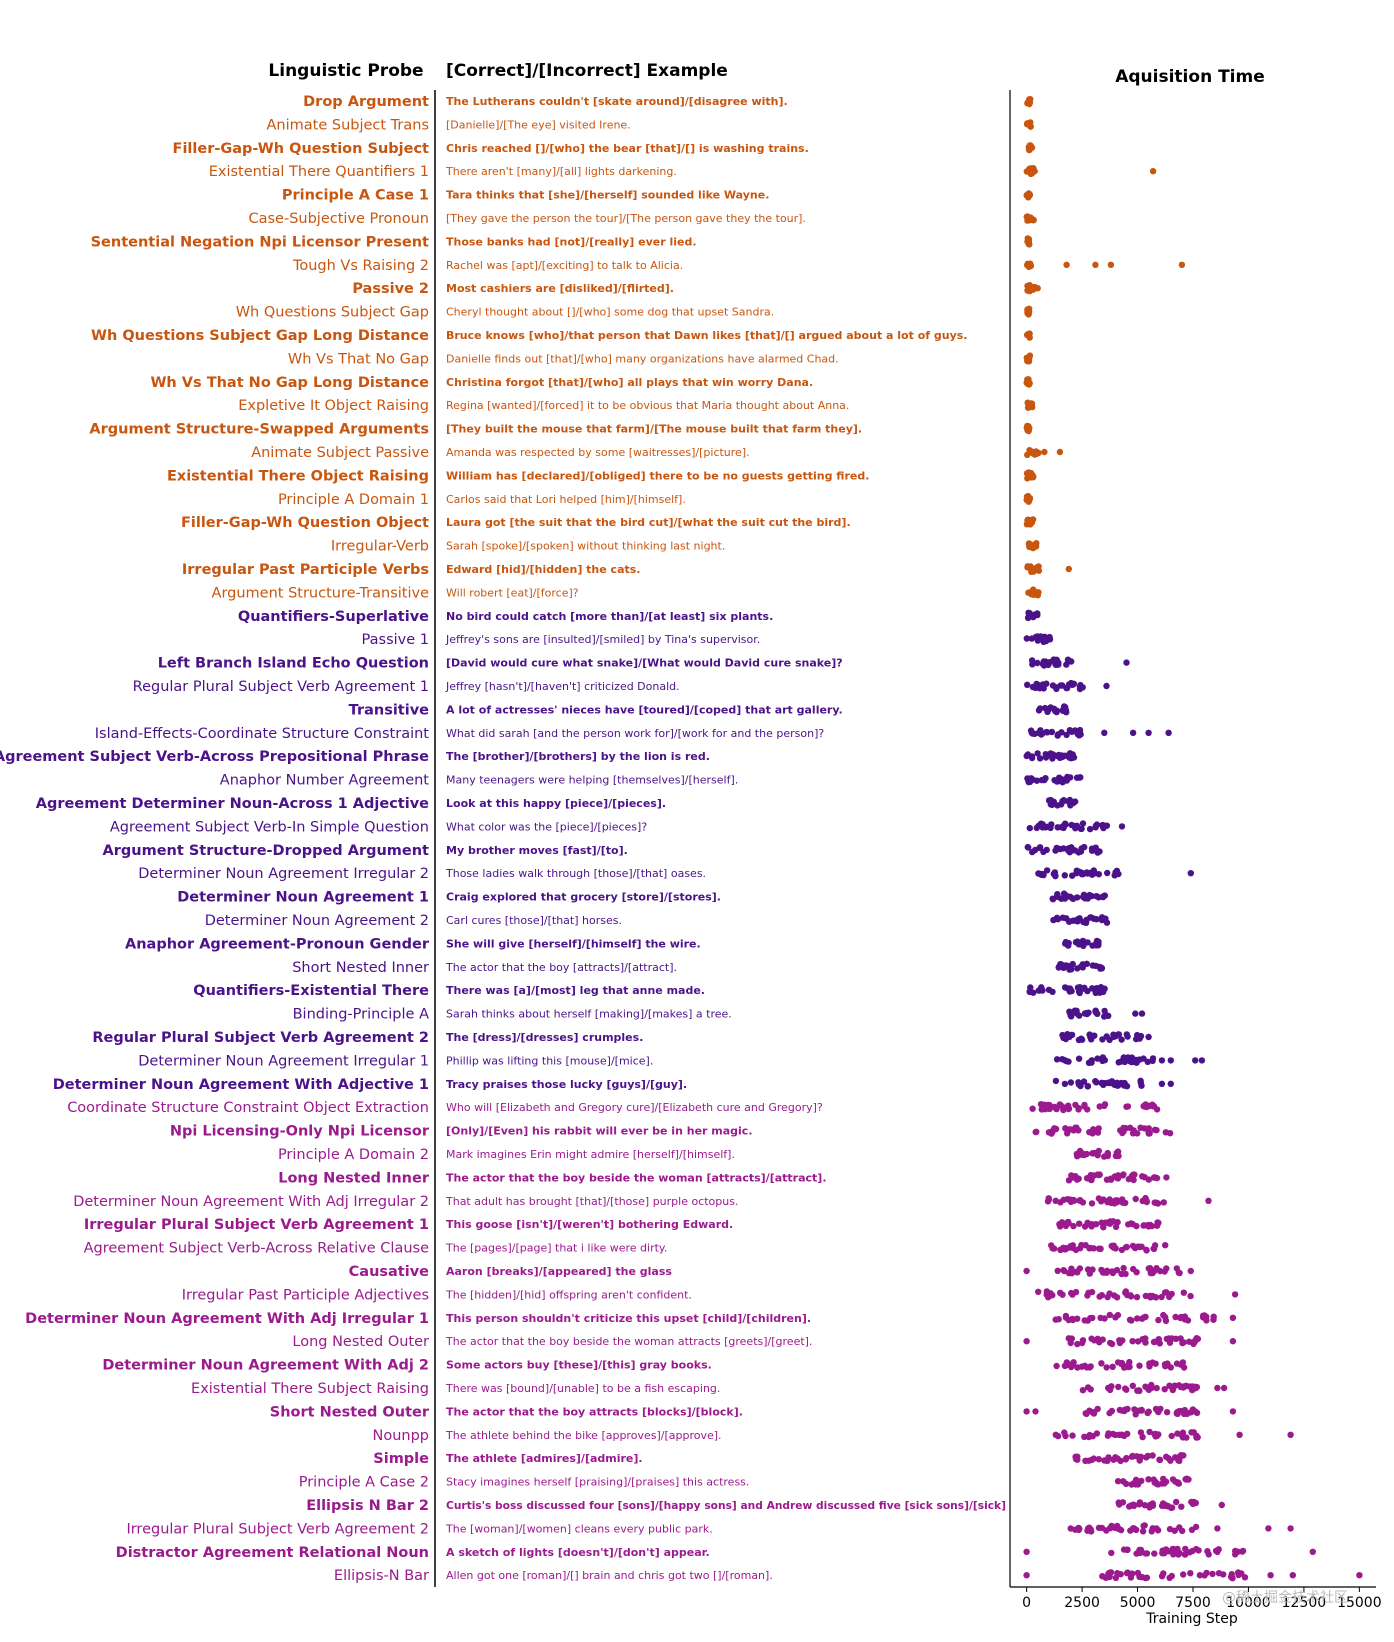  I want to click on probe-label: Passive 2, so click(390, 289).